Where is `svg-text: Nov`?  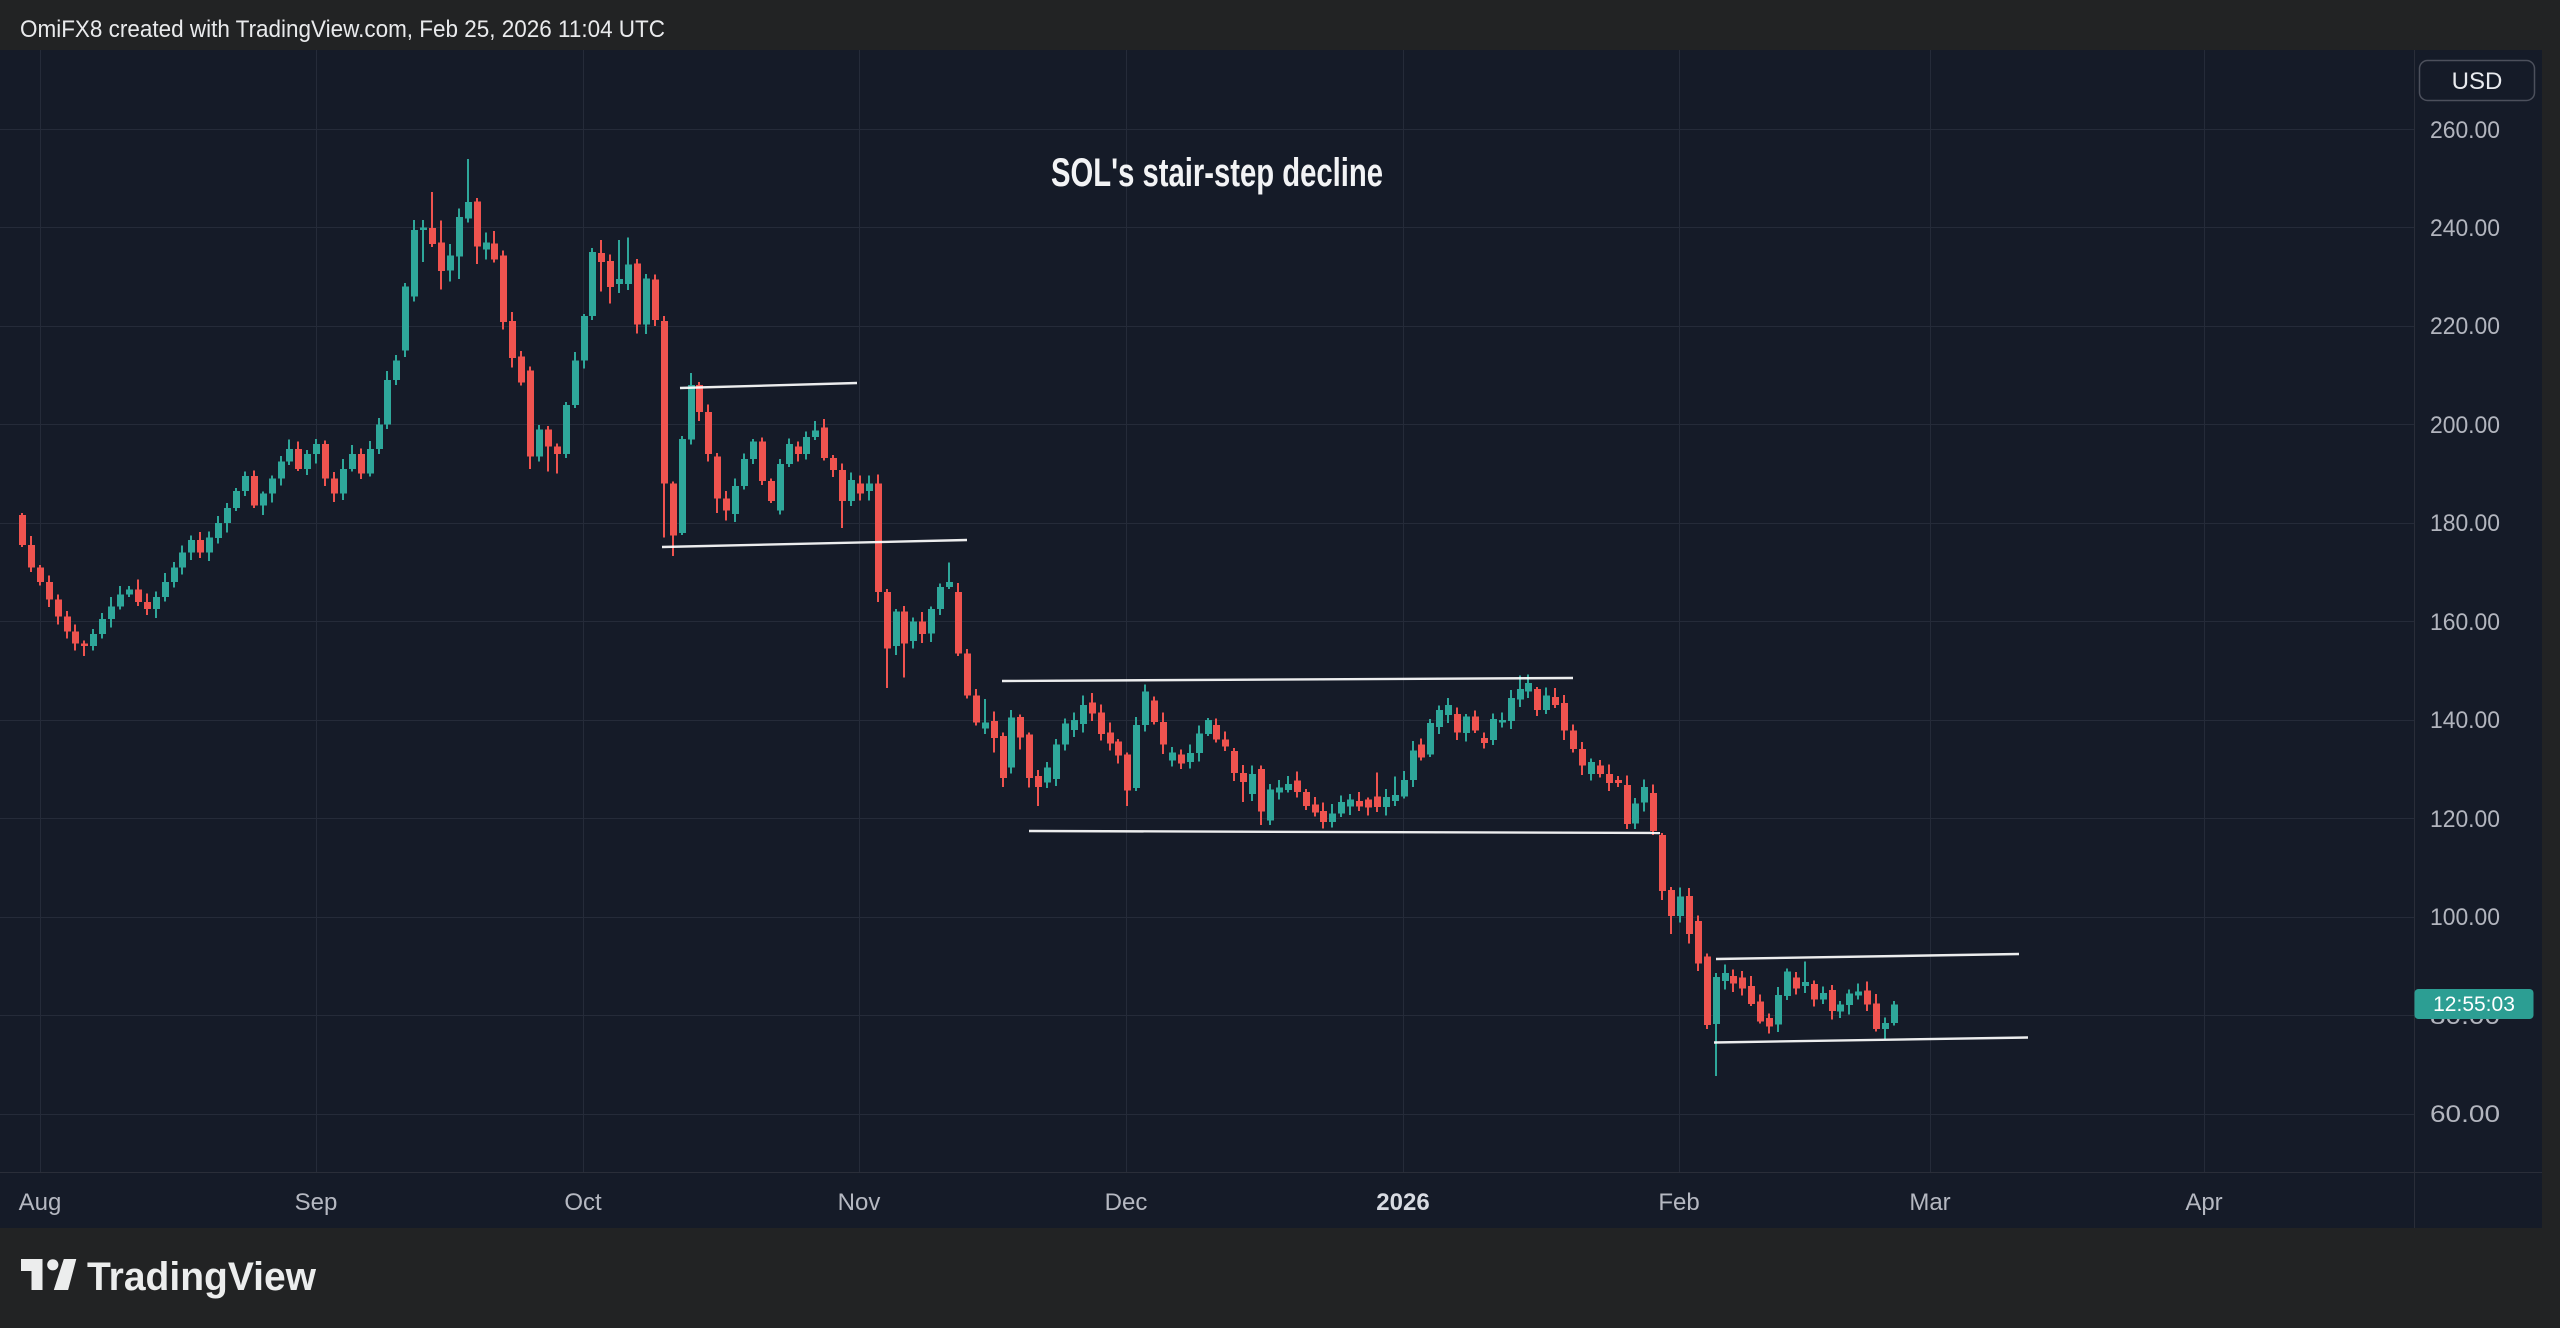 svg-text: Nov is located at coordinates (859, 1202).